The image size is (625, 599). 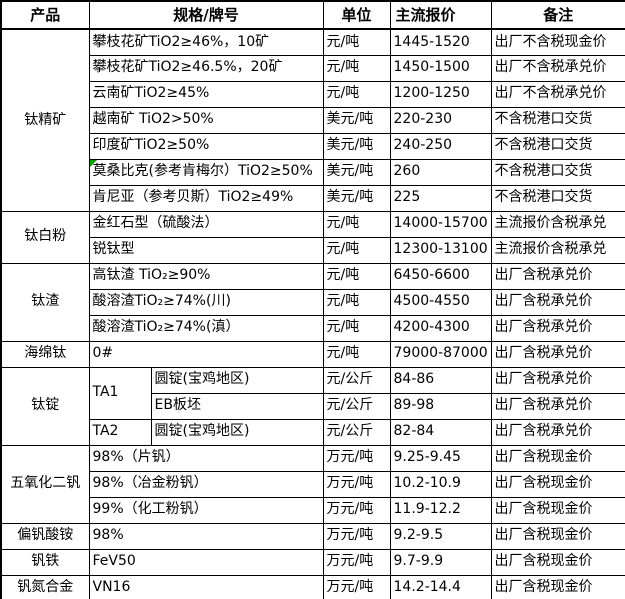 I want to click on price-cell: 225, so click(x=440, y=198).